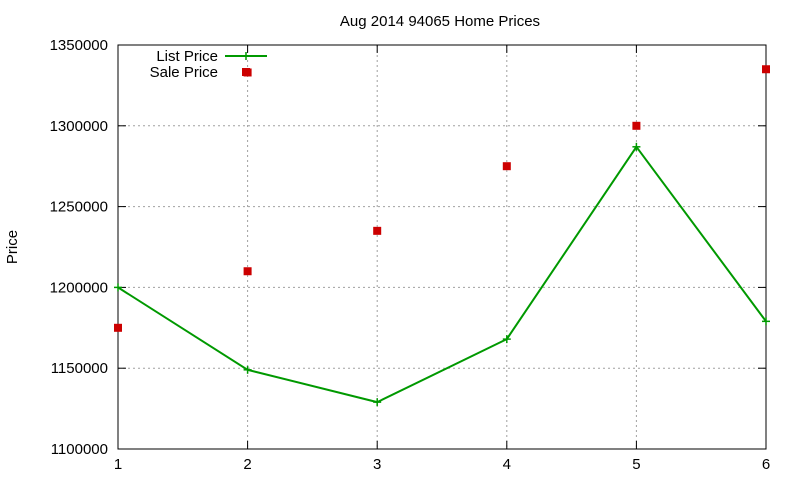 The height and width of the screenshot is (480, 800). Describe the element at coordinates (636, 464) in the screenshot. I see `x-tick-label: 5` at that location.